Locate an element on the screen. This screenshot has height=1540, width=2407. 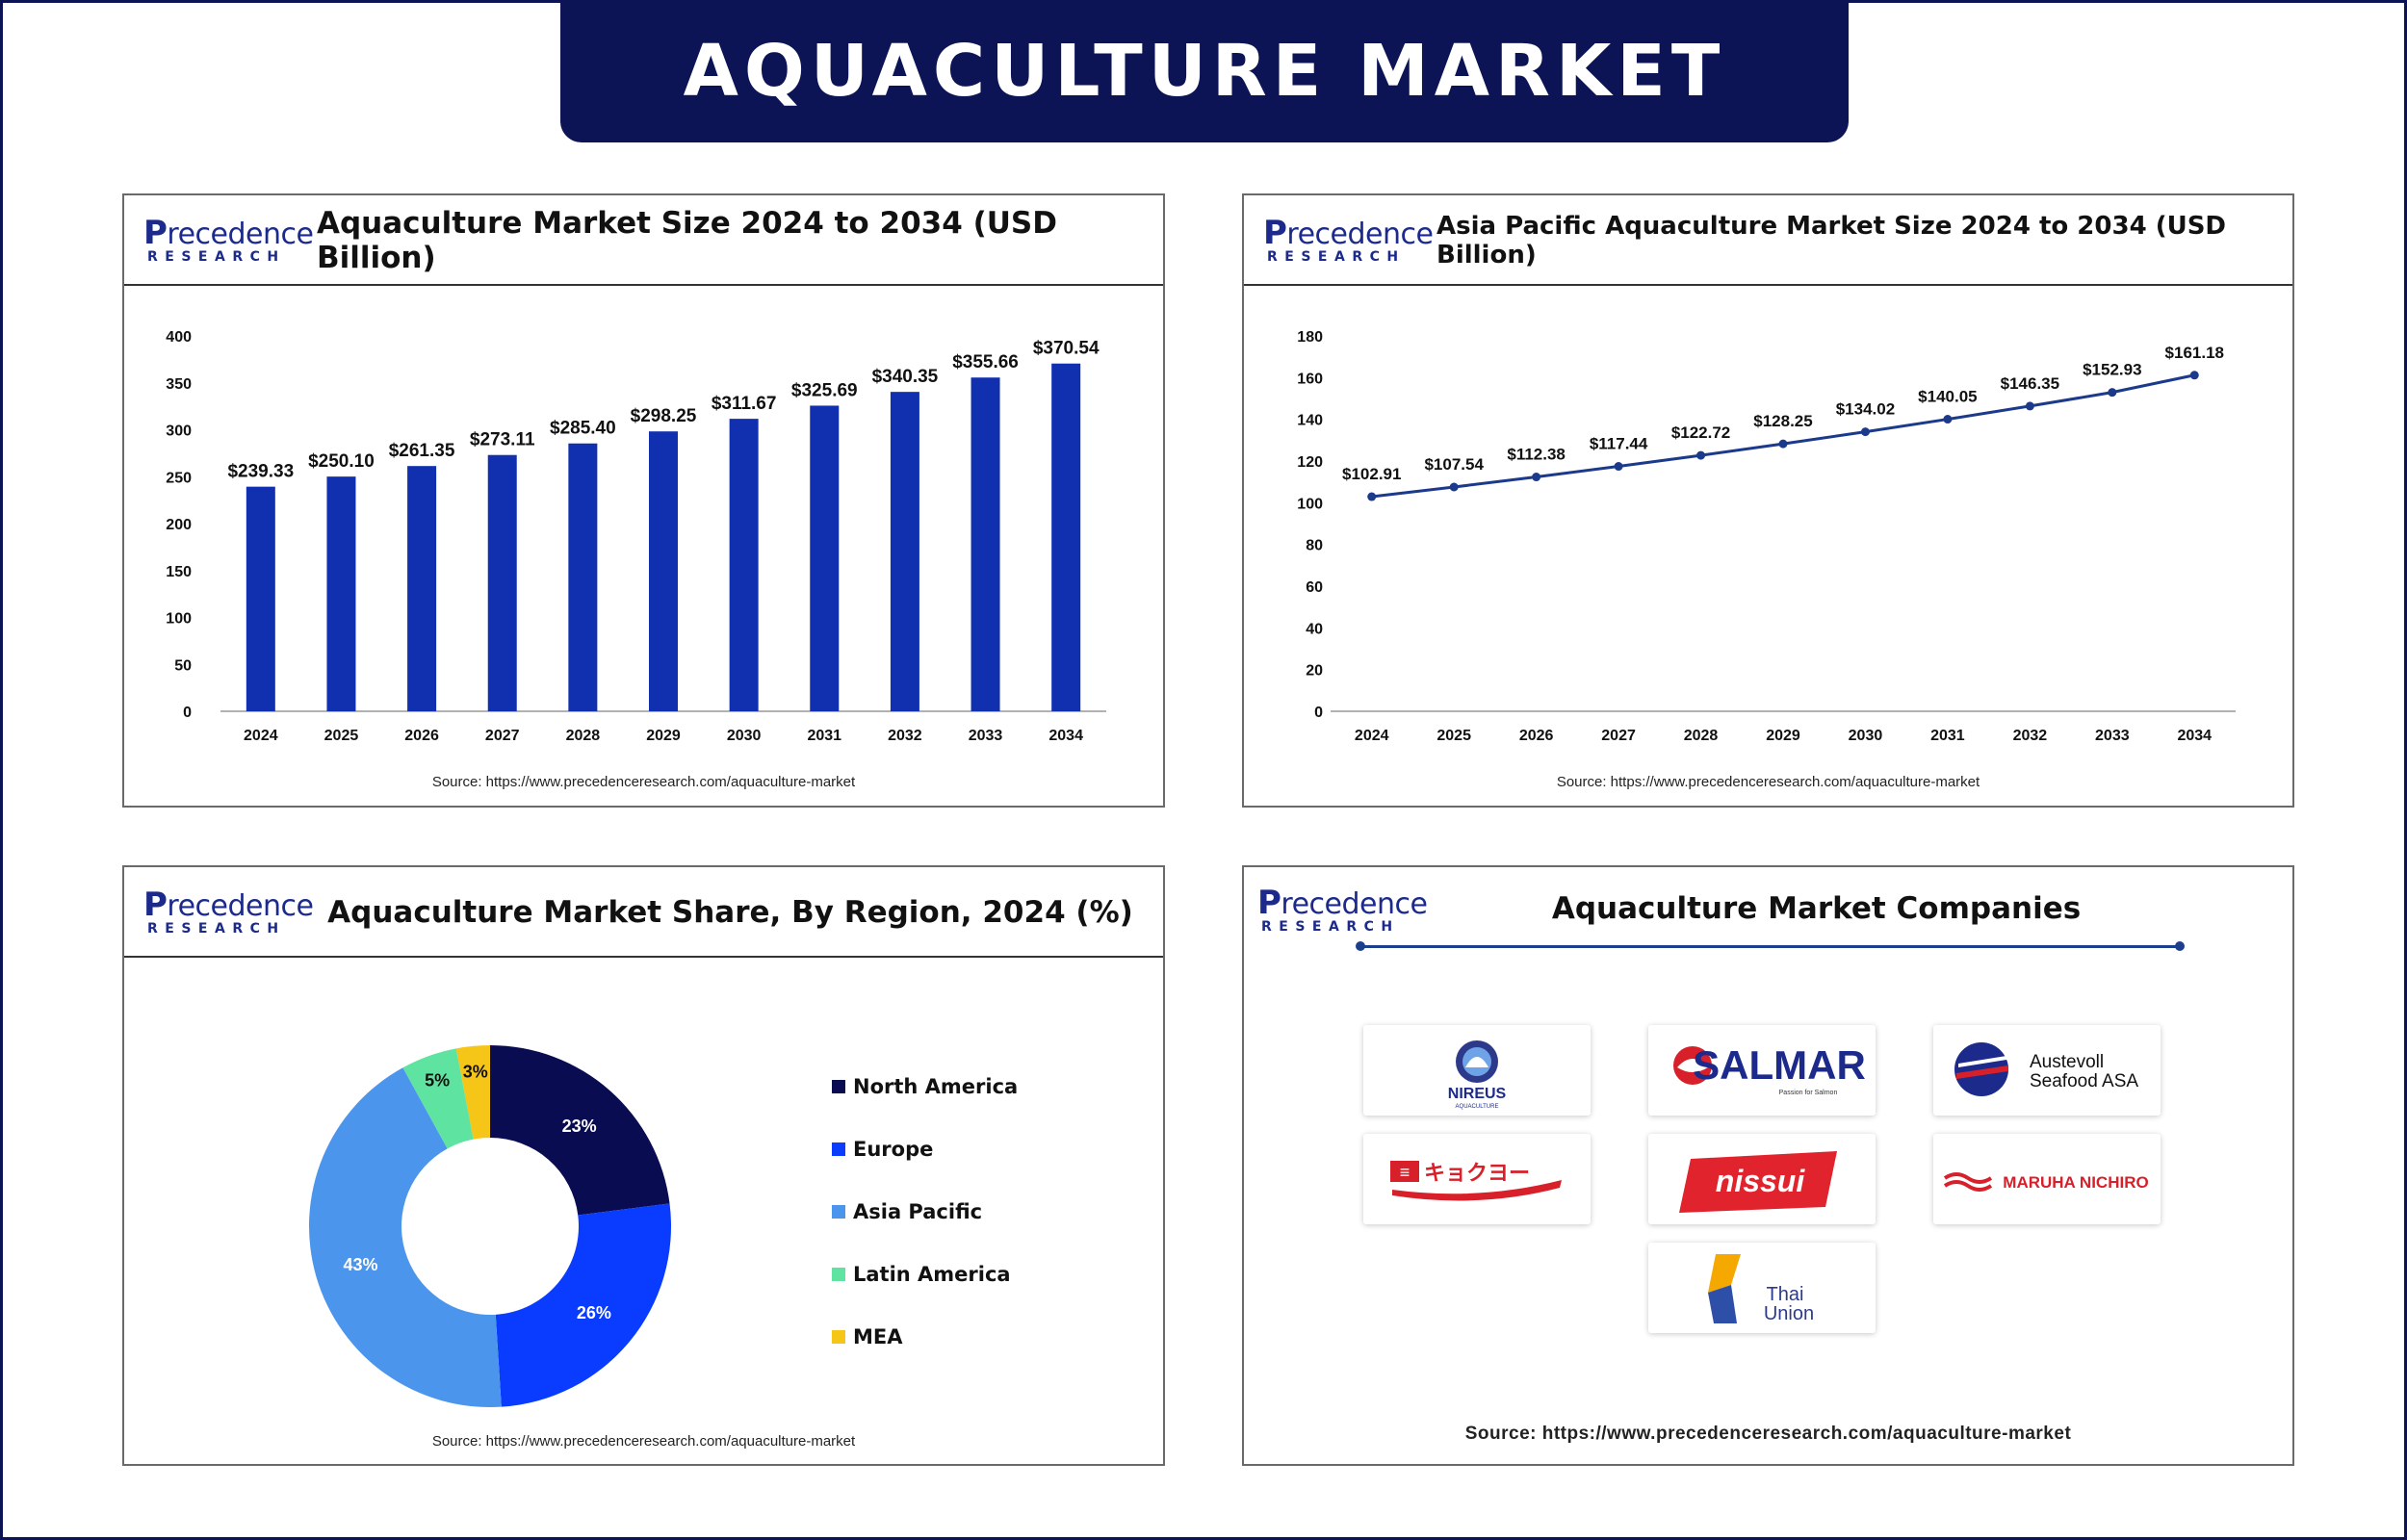
title-divider is located at coordinates (1769, 946).